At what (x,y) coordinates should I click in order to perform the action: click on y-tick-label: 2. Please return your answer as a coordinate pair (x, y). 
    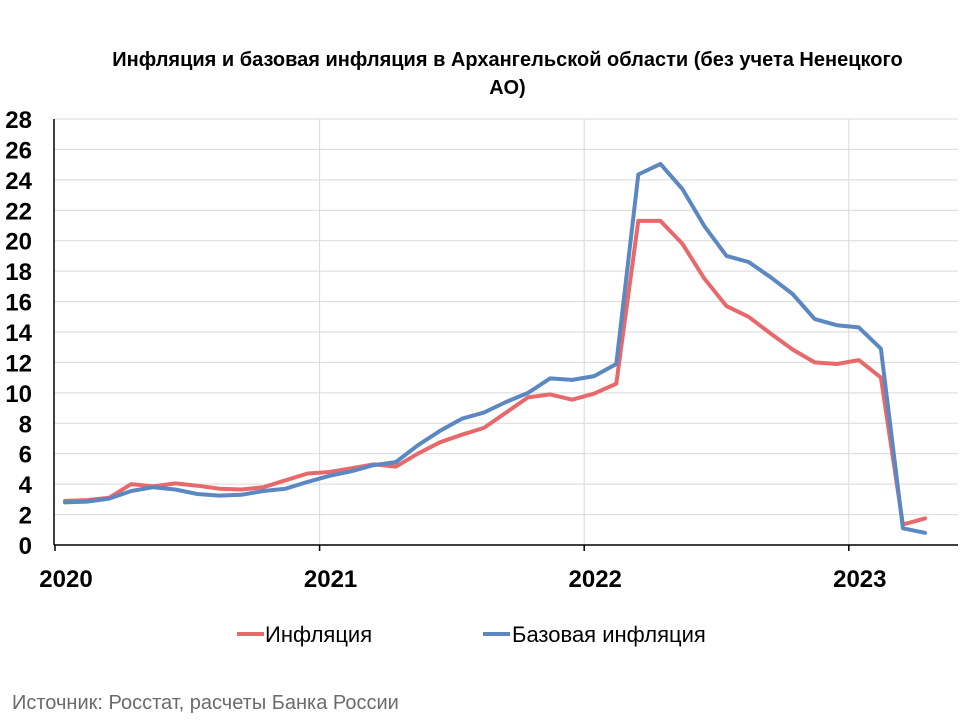
    Looking at the image, I should click on (25, 516).